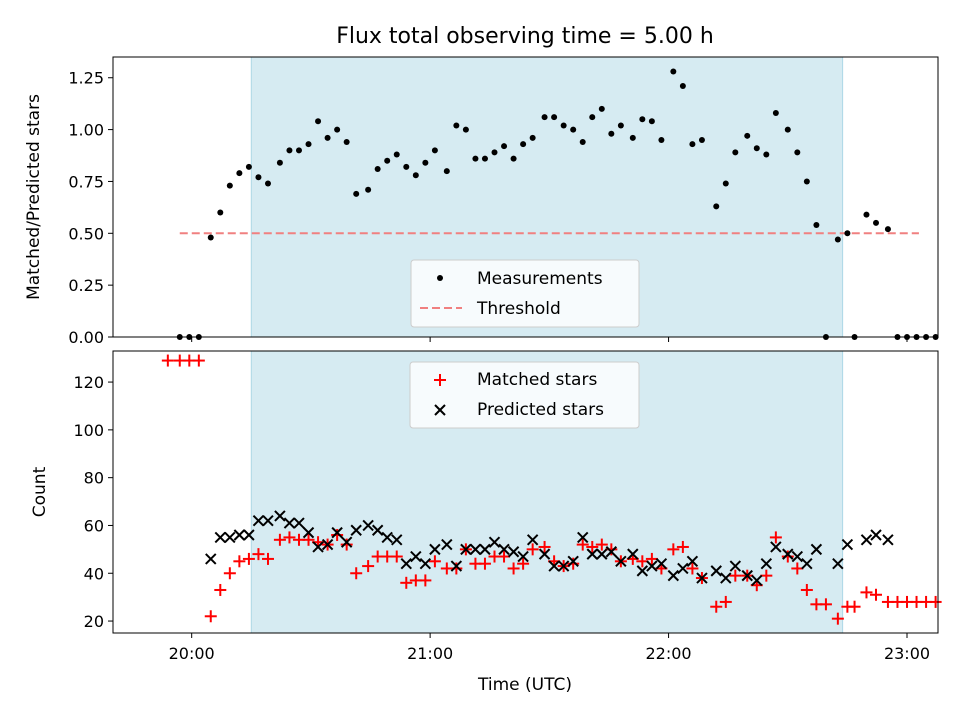 The image size is (960, 720). I want to click on count-ytick-label-3: 80, so click(94, 478).